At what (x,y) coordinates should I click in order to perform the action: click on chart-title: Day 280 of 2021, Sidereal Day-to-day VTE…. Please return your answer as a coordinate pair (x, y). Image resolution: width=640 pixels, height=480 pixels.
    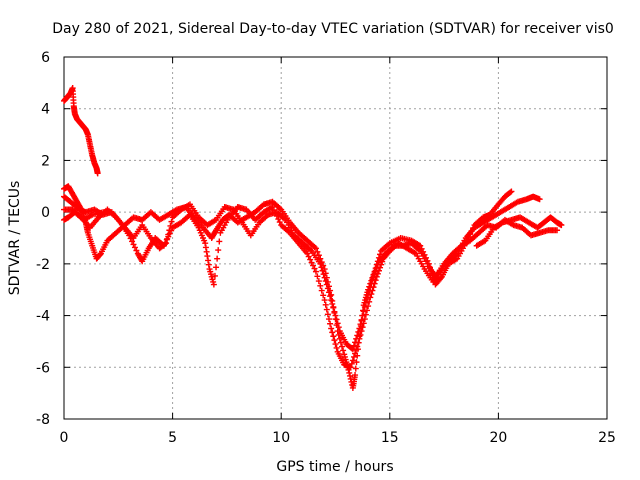
    Looking at the image, I should click on (333, 29).